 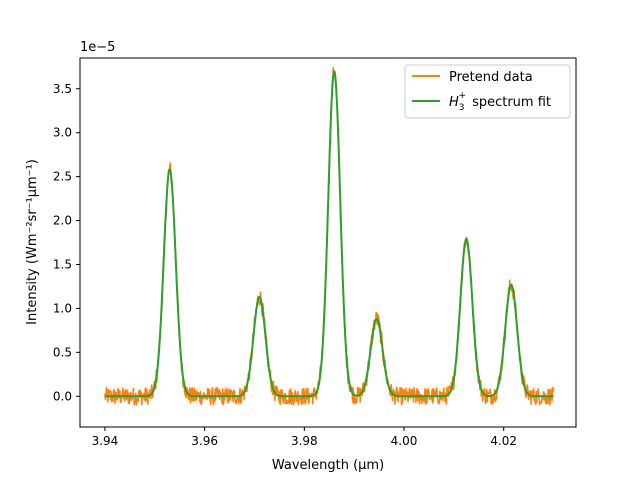 What do you see at coordinates (62, 221) in the screenshot?
I see `y-tick-label: 2.0` at bounding box center [62, 221].